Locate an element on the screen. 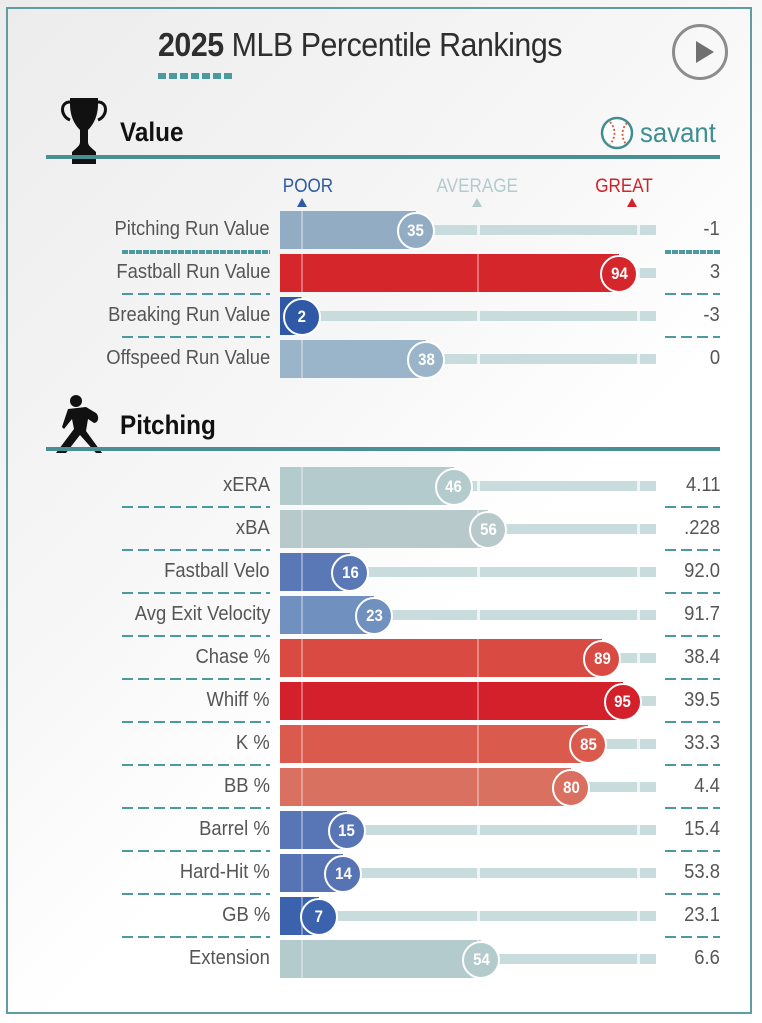 The width and height of the screenshot is (762, 1023). pitcher-icon is located at coordinates (79, 424).